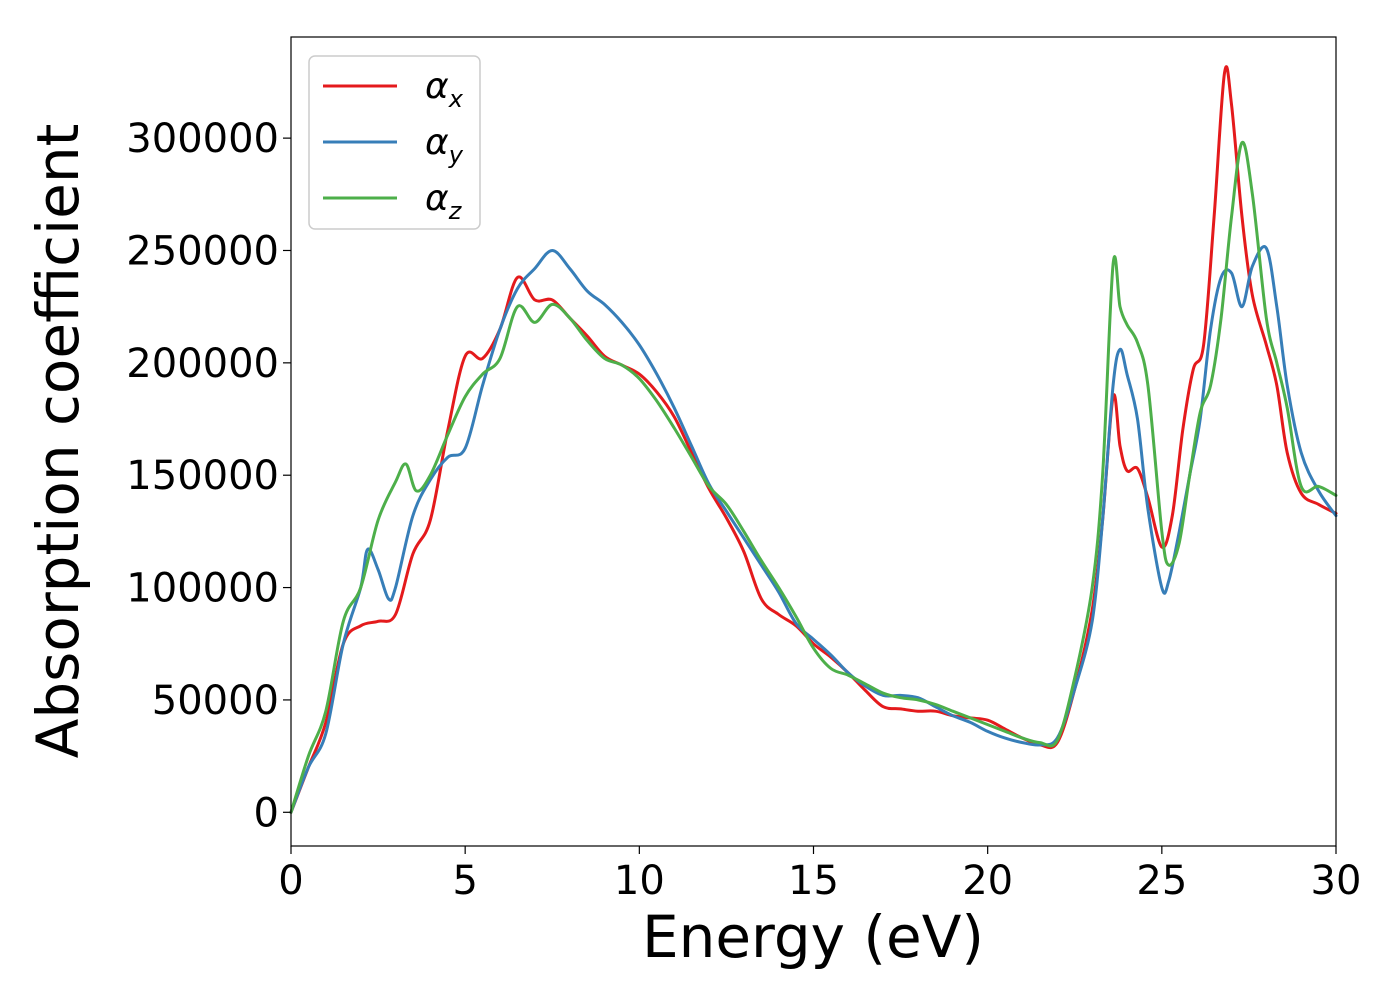 The height and width of the screenshot is (1000, 1400). I want to click on x-axis: 0 5 10 15 20 25 30, so click(819, 875).